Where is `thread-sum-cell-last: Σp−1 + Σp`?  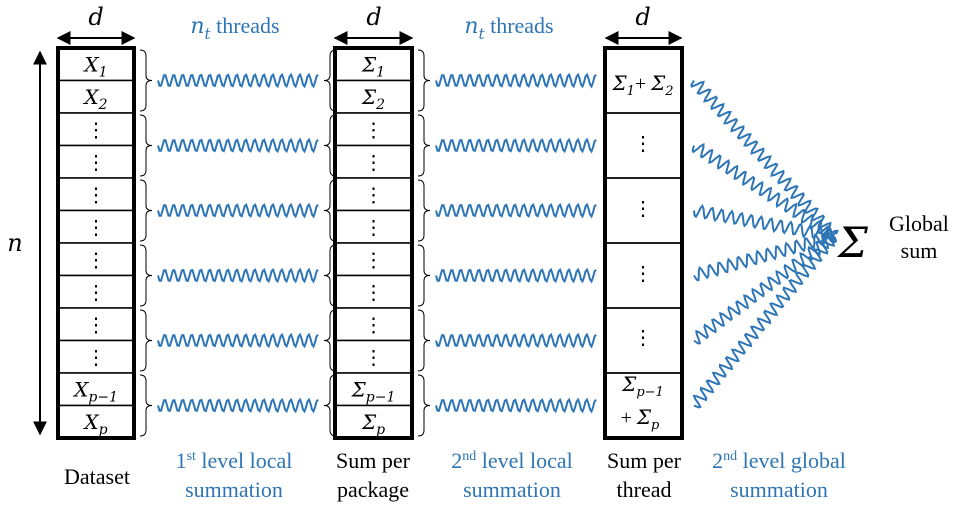 thread-sum-cell-last: Σp−1 + Σp is located at coordinates (642, 402).